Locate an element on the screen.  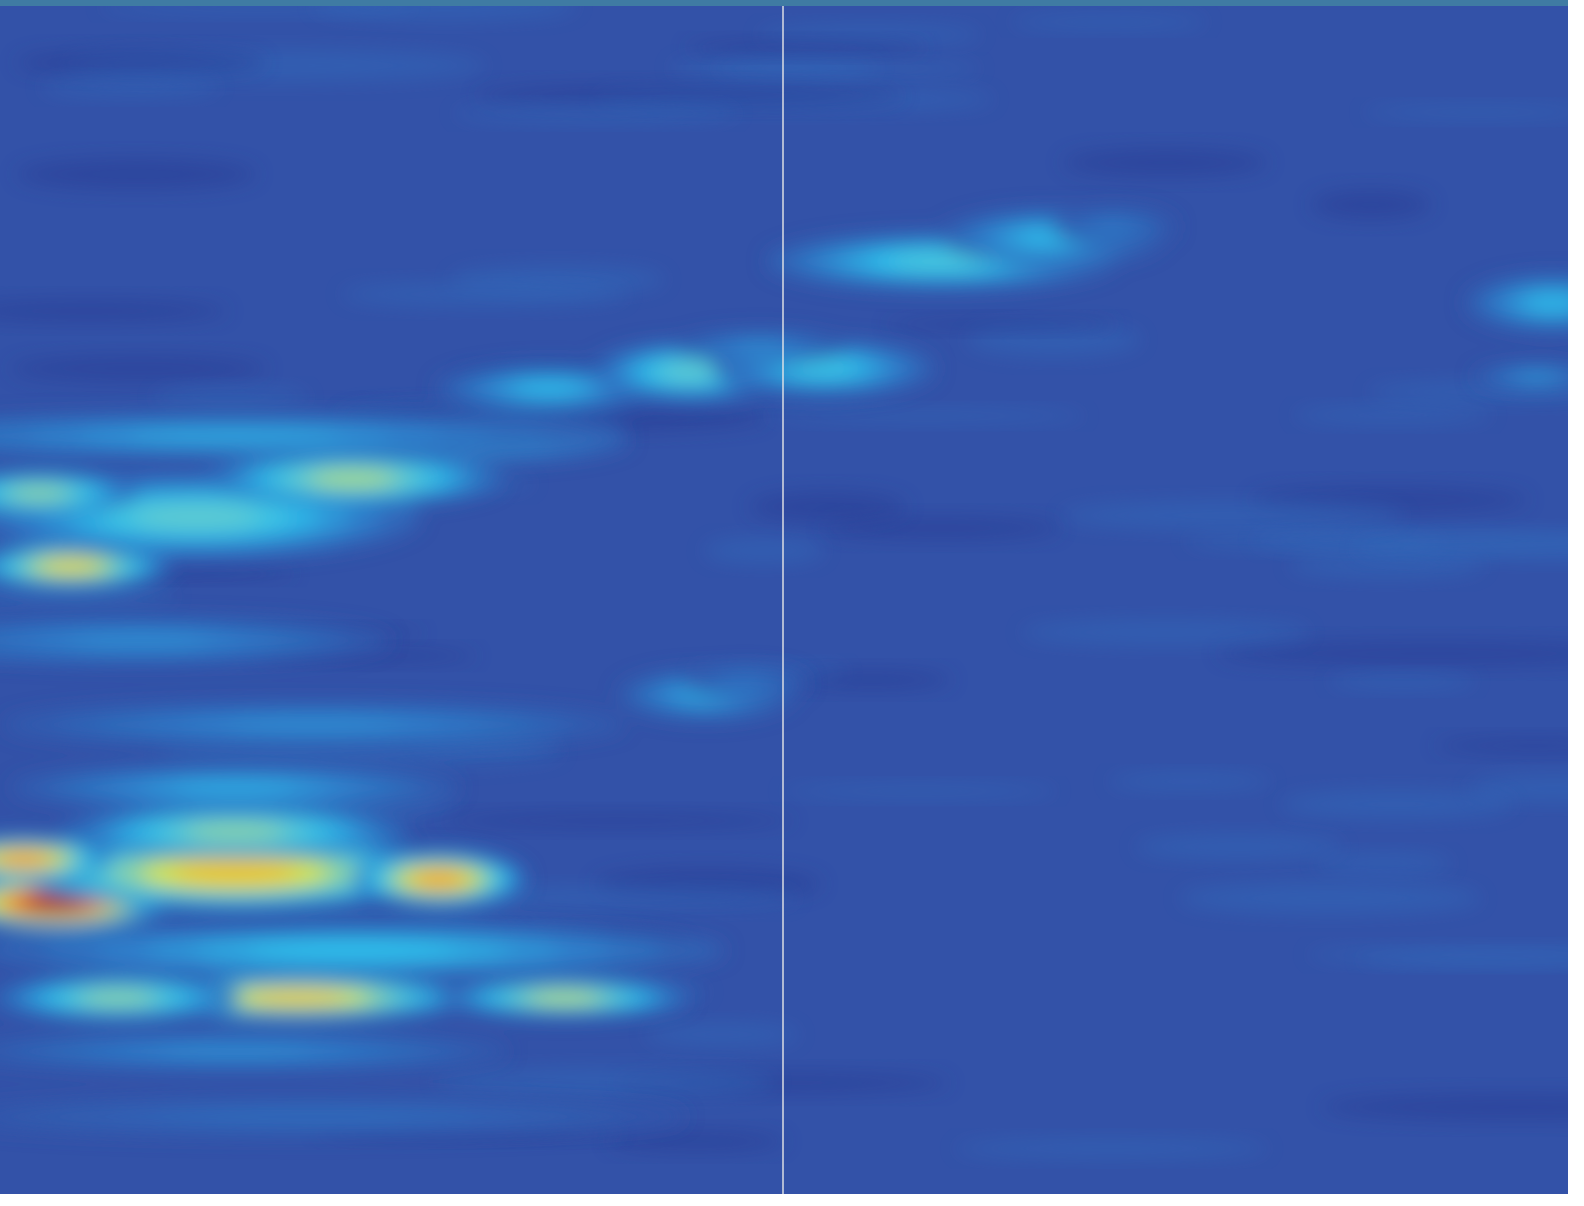
right-margin is located at coordinates (1576, 603).